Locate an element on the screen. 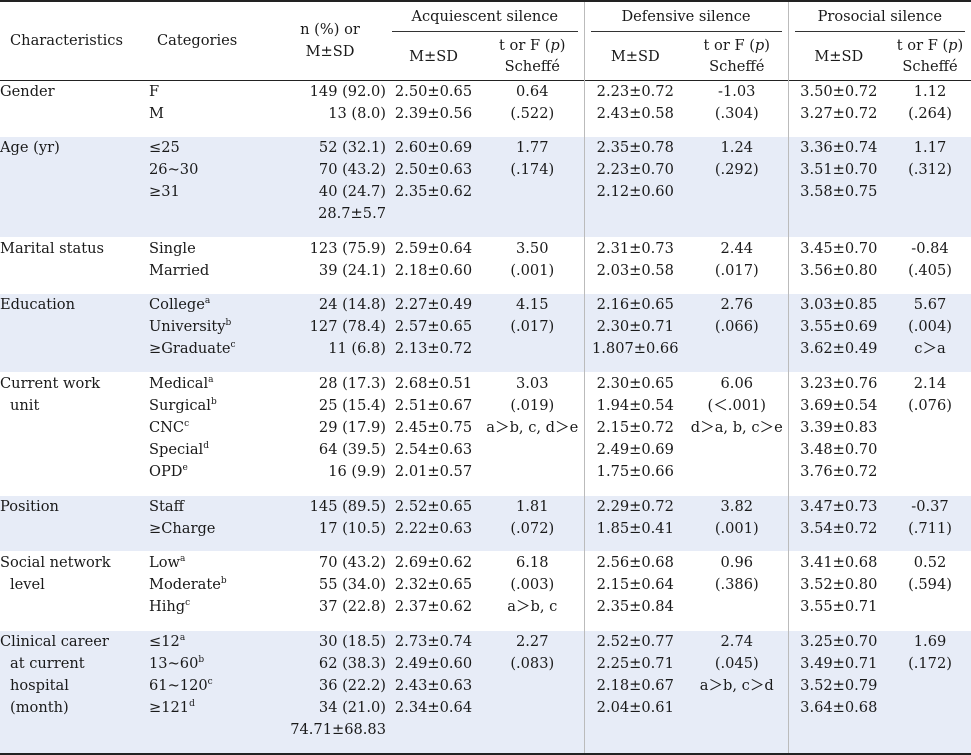 The height and width of the screenshot is (755, 971). header-n: n (%) or M±SD is located at coordinates (330, 41).